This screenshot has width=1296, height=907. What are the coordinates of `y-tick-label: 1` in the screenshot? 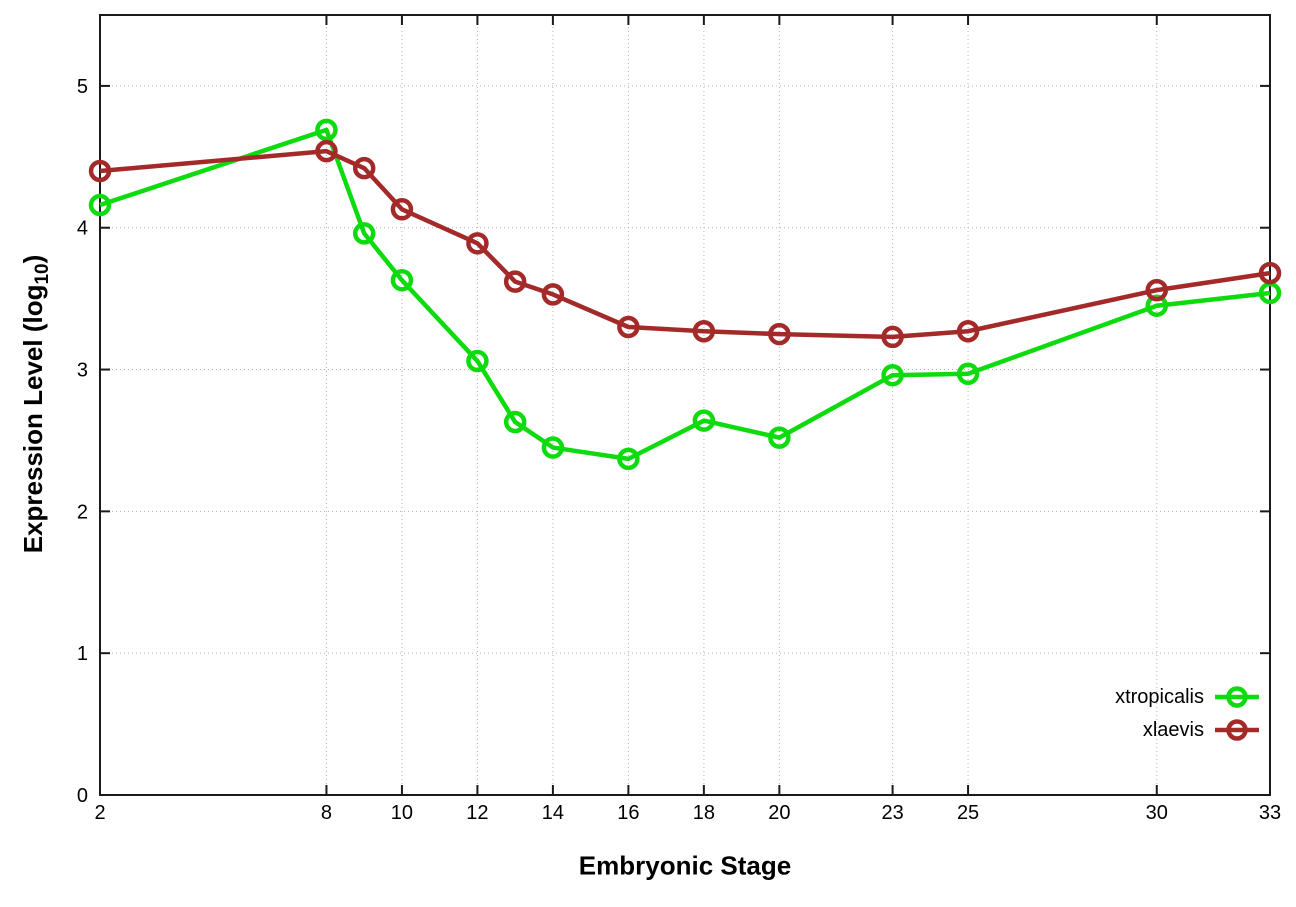 It's located at (82, 654).